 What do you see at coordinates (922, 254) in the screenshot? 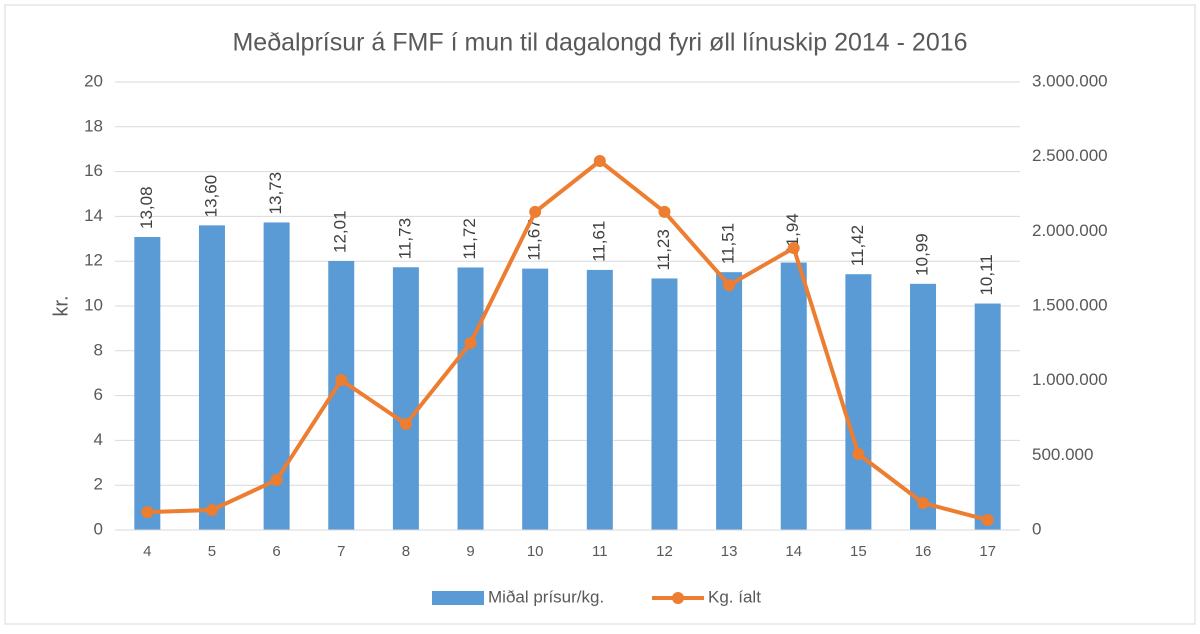
I see `data-label: 10,99` at bounding box center [922, 254].